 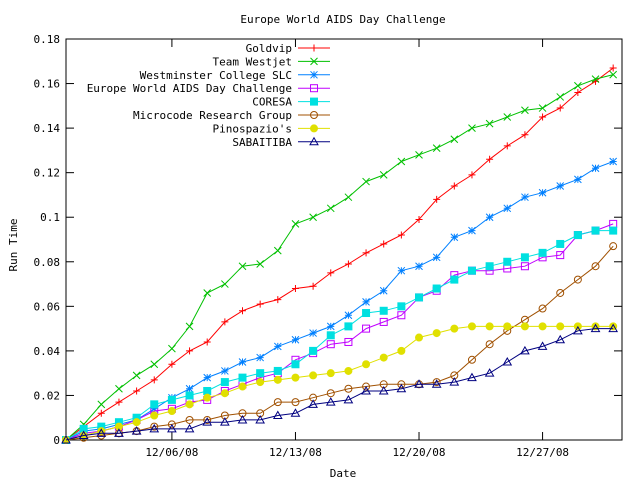 I want to click on legend-label: Westminster College SLC, so click(x=216, y=75).